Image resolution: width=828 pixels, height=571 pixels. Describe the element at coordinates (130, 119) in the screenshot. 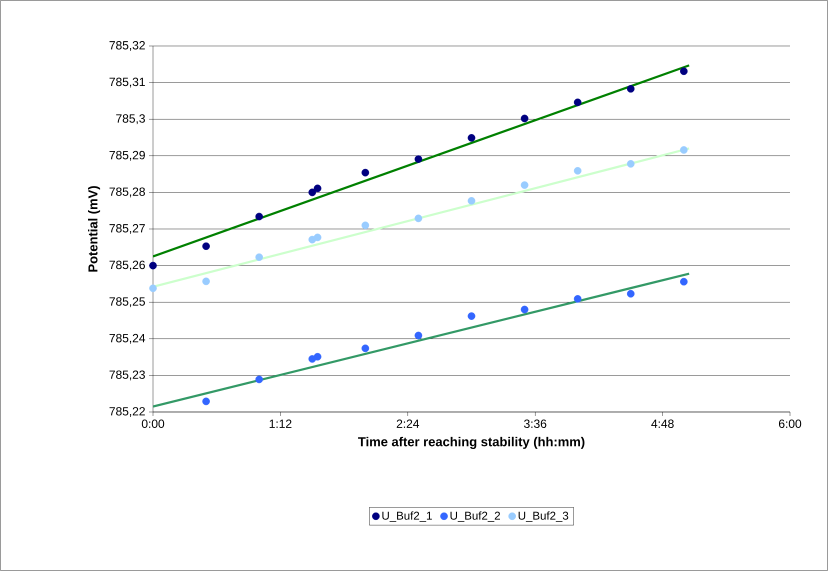

I see `y-tick-label: 785,3` at that location.